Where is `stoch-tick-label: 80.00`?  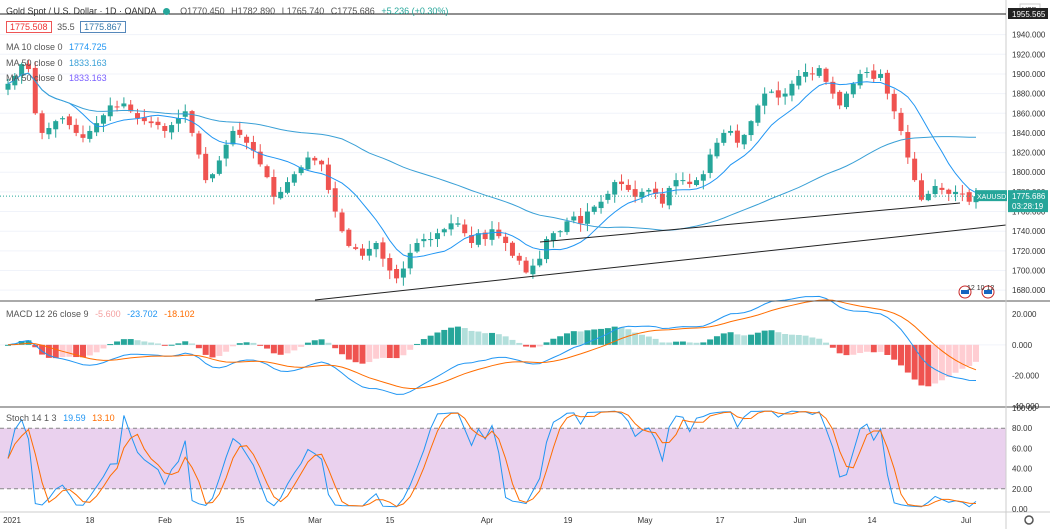
stoch-tick-label: 80.00 is located at coordinates (1022, 428).